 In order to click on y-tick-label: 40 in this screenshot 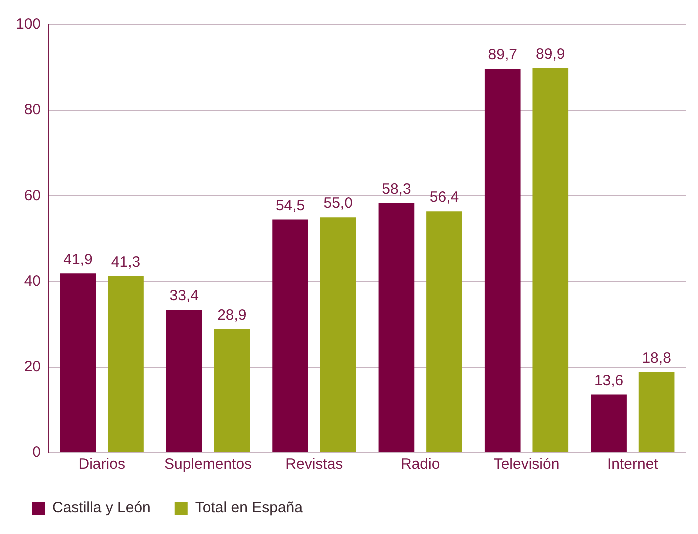, I will do `click(33, 281)`.